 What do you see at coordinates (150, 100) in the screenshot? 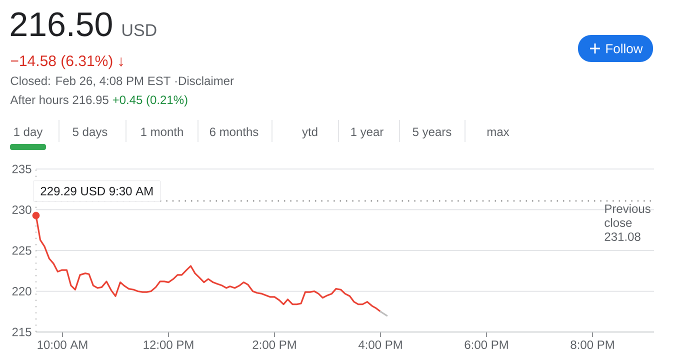
I see `text: +0.45 (0.21%)` at bounding box center [150, 100].